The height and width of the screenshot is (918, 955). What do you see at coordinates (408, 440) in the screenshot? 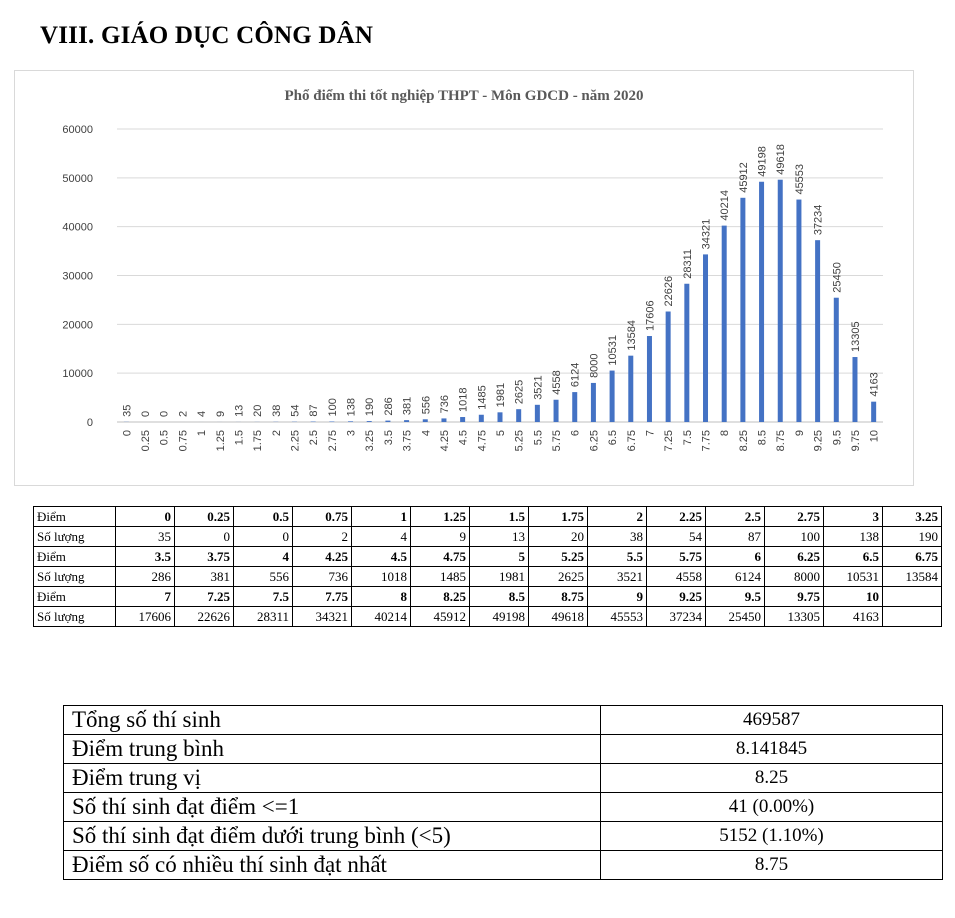
I see `x-tick-label: 3.75` at bounding box center [408, 440].